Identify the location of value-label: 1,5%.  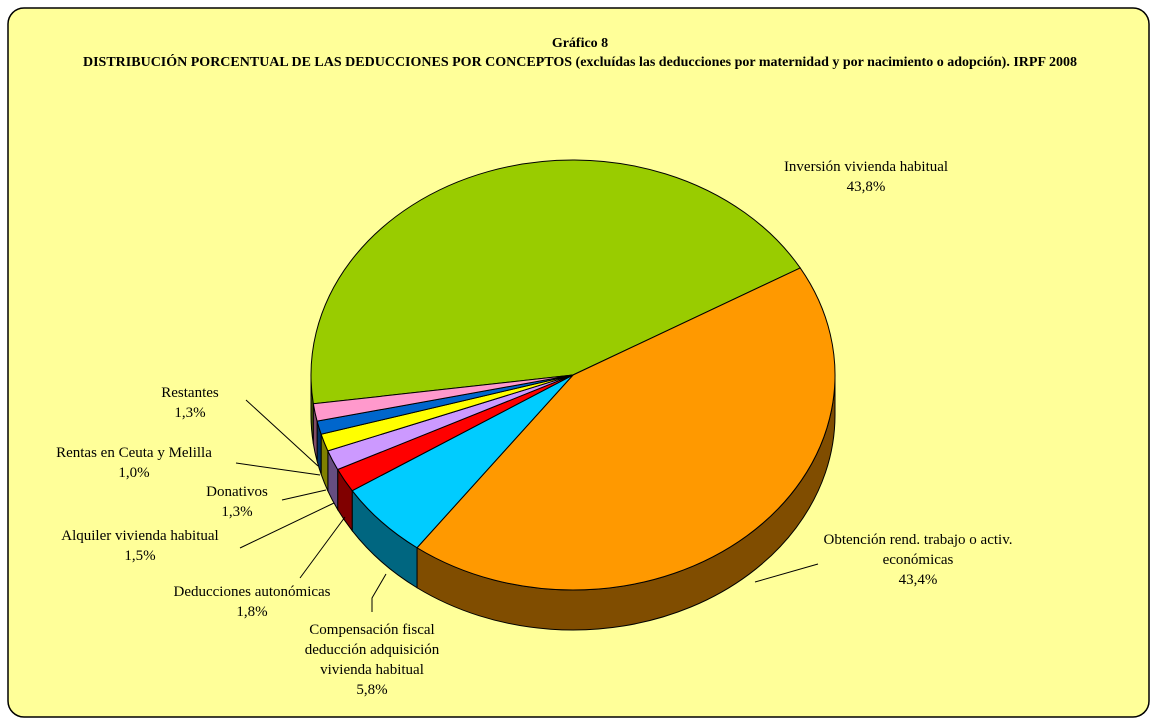
(140, 556).